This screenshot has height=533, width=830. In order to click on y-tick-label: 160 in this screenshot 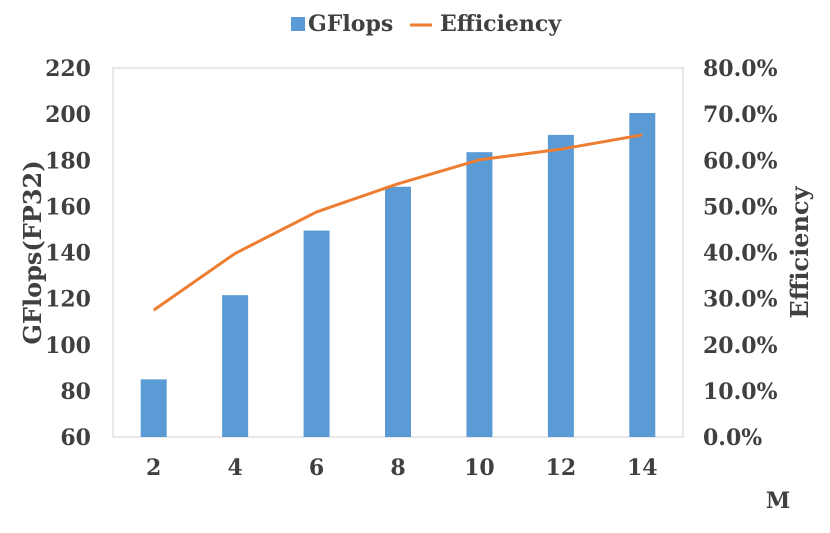, I will do `click(68, 207)`.